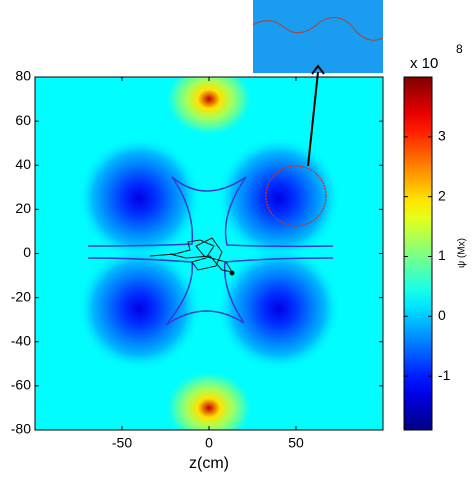 This screenshot has width=474, height=481. Describe the element at coordinates (209, 463) in the screenshot. I see `x-axis-label: z(cm)` at that location.